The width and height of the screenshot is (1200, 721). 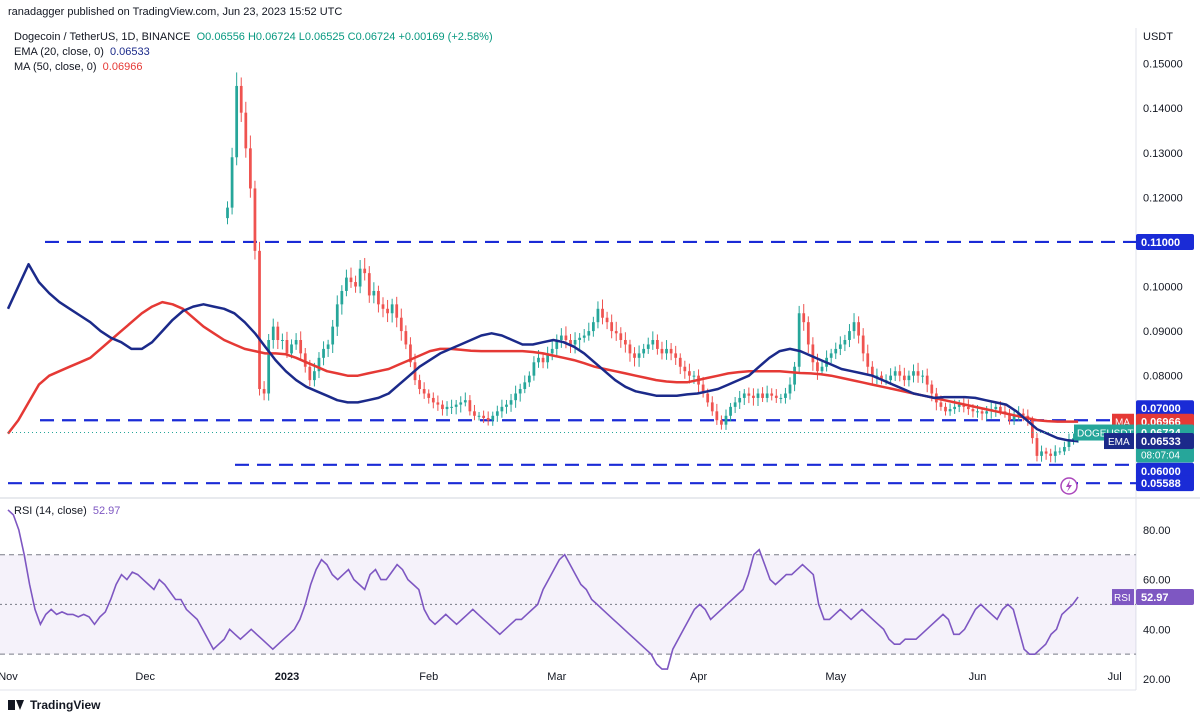 I want to click on lightning-glyph-icon, so click(x=1069, y=486).